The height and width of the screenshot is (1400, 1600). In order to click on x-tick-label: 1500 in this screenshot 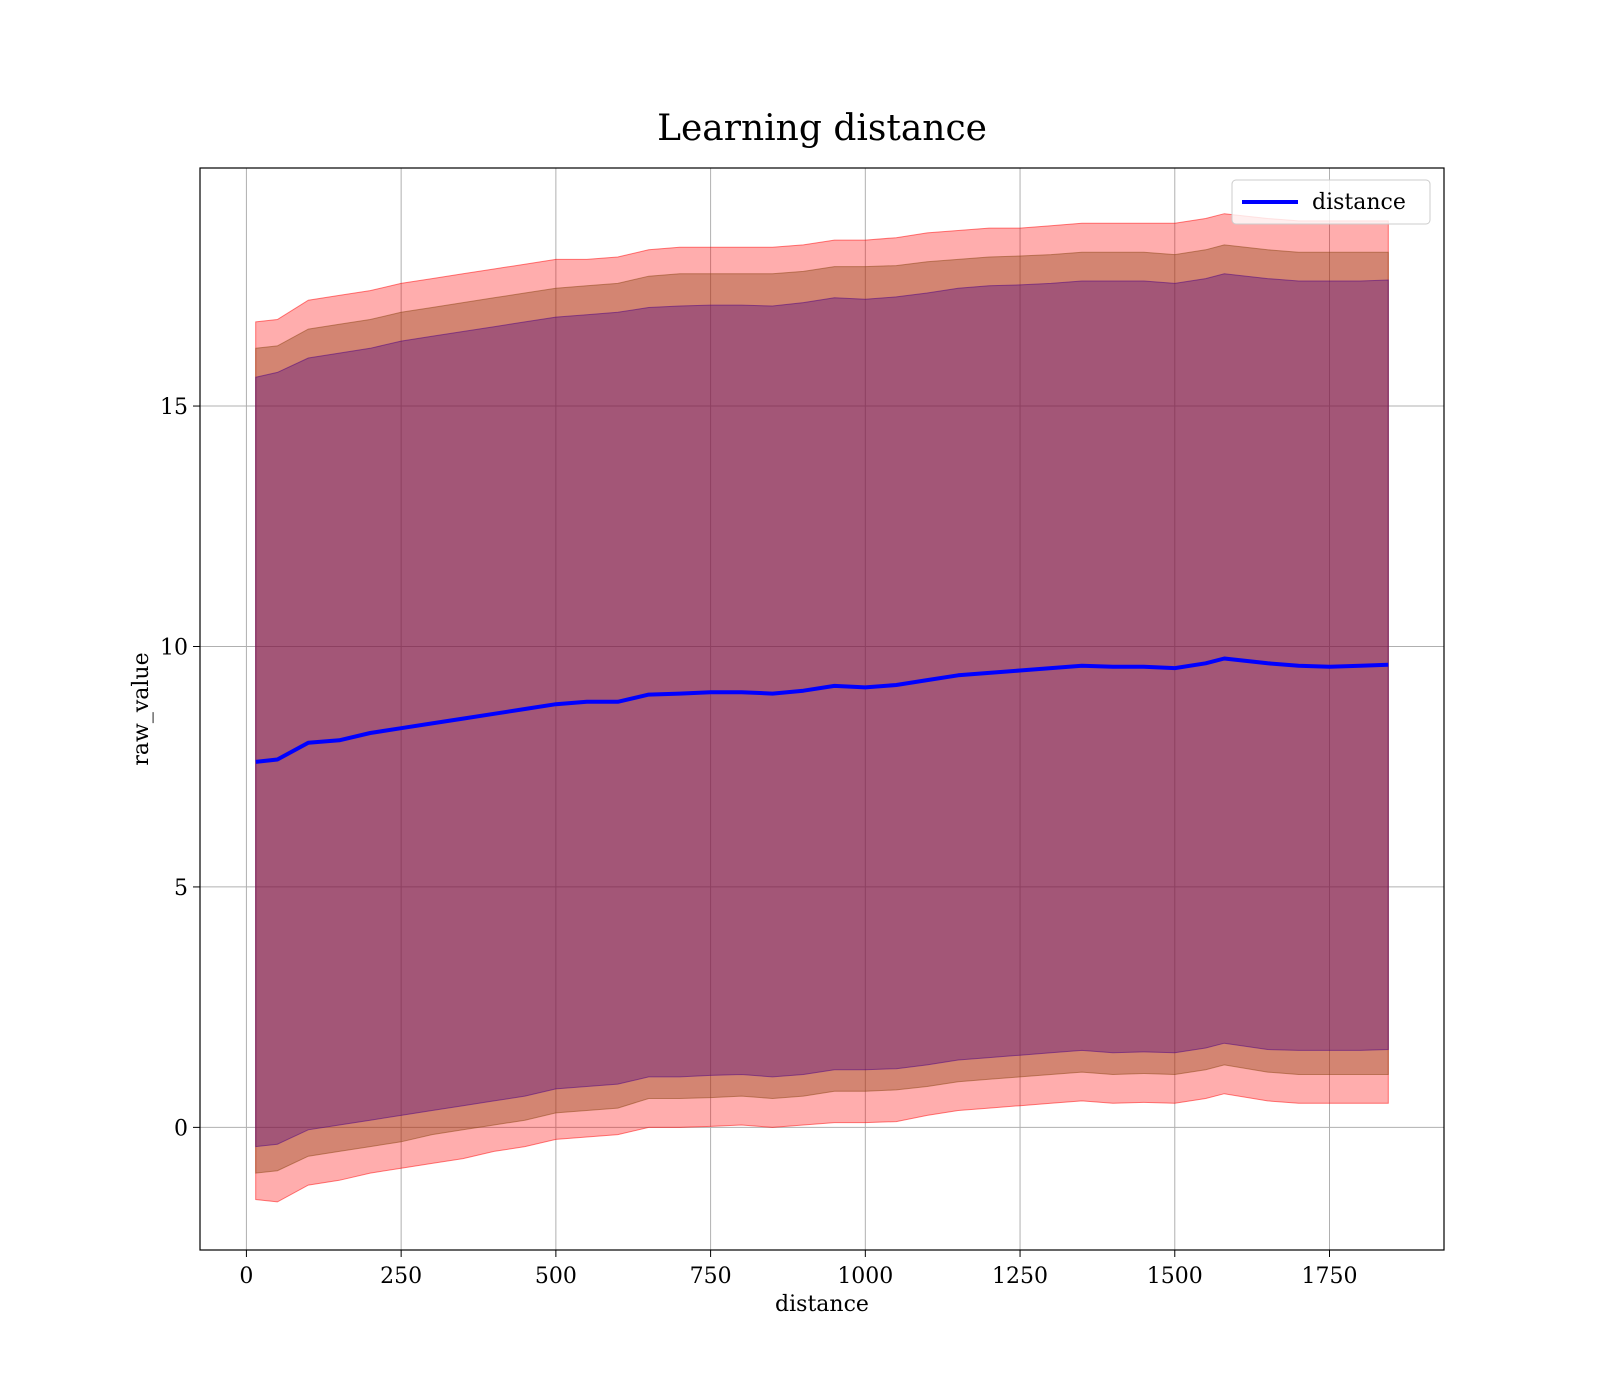, I will do `click(1175, 1276)`.